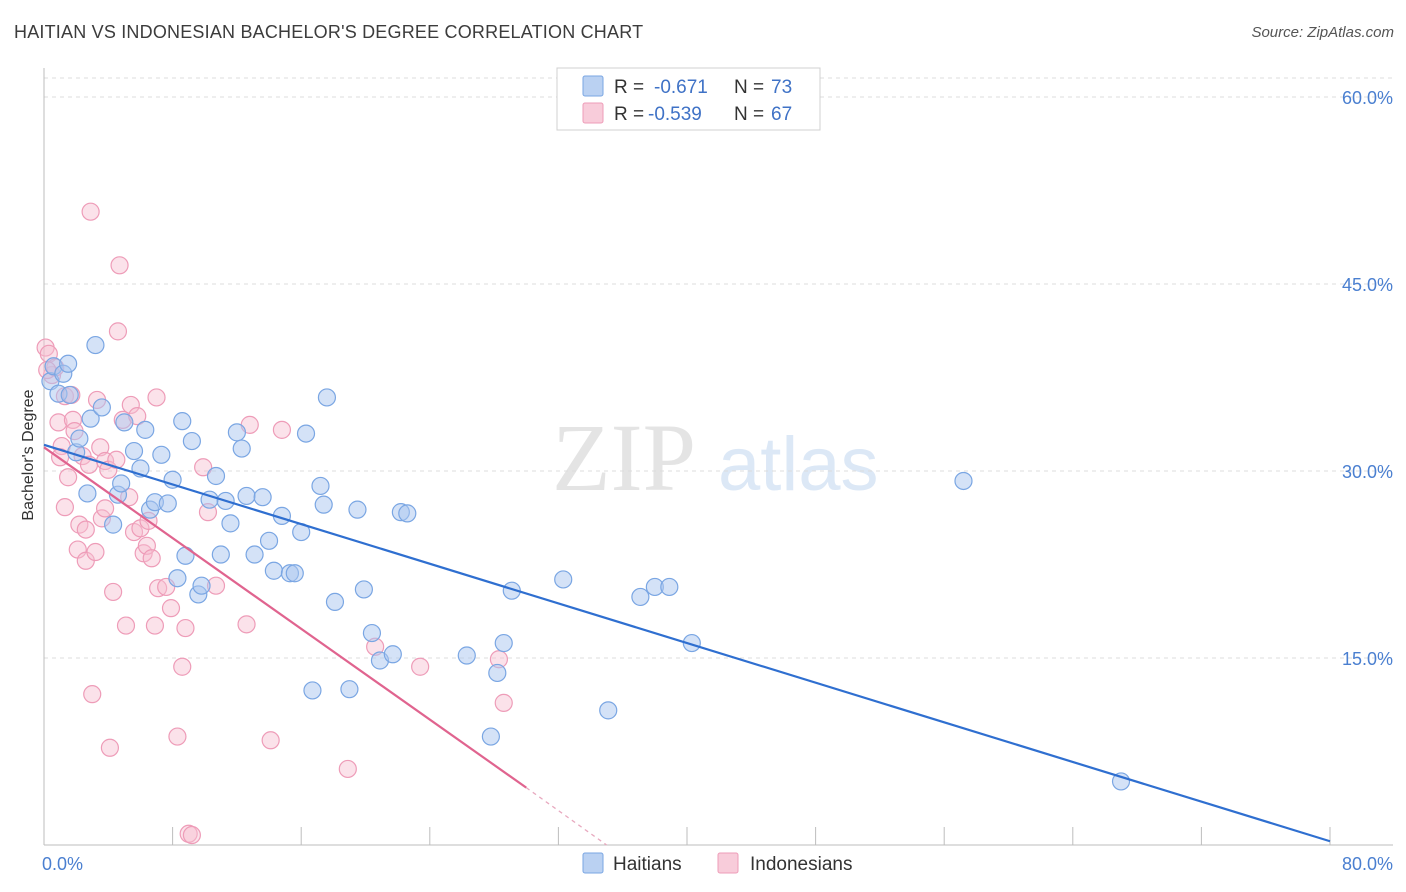  Describe the element at coordinates (28, 454) in the screenshot. I see `y-axis-title: Bachelor's Degree` at that location.